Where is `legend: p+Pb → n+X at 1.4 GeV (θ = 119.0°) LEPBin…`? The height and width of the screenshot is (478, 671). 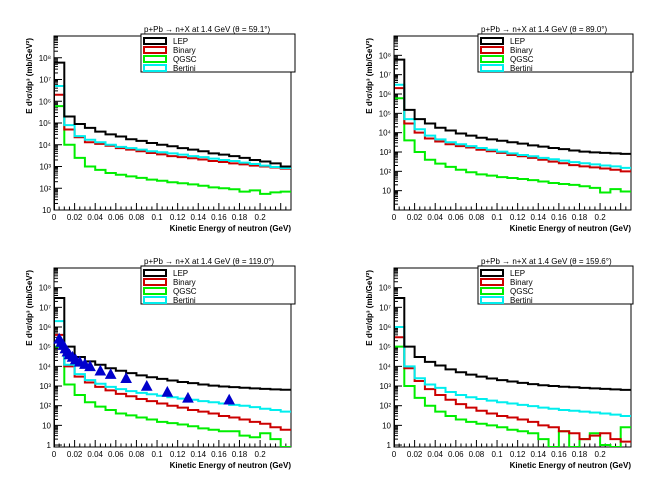
legend: p+Pb → n+X at 1.4 GeV (θ = 119.0°) LEPBin… is located at coordinates (218, 281).